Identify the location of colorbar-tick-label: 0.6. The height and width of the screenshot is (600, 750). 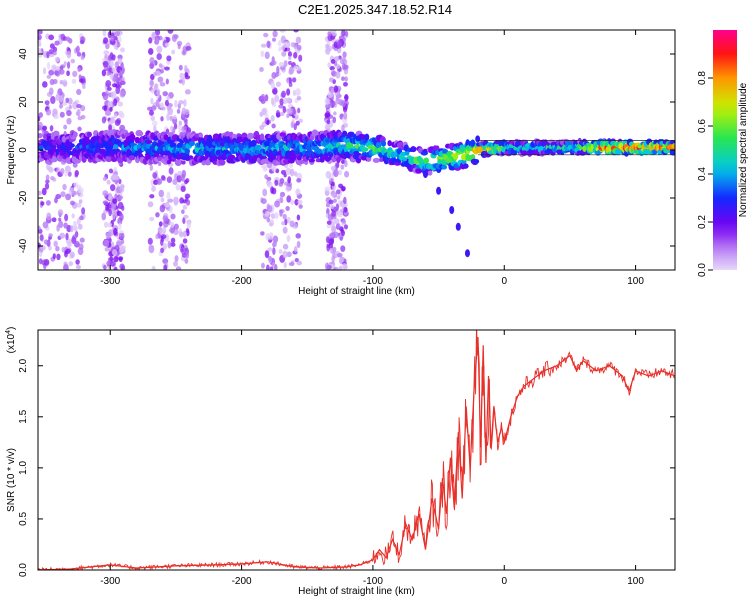
(702, 126).